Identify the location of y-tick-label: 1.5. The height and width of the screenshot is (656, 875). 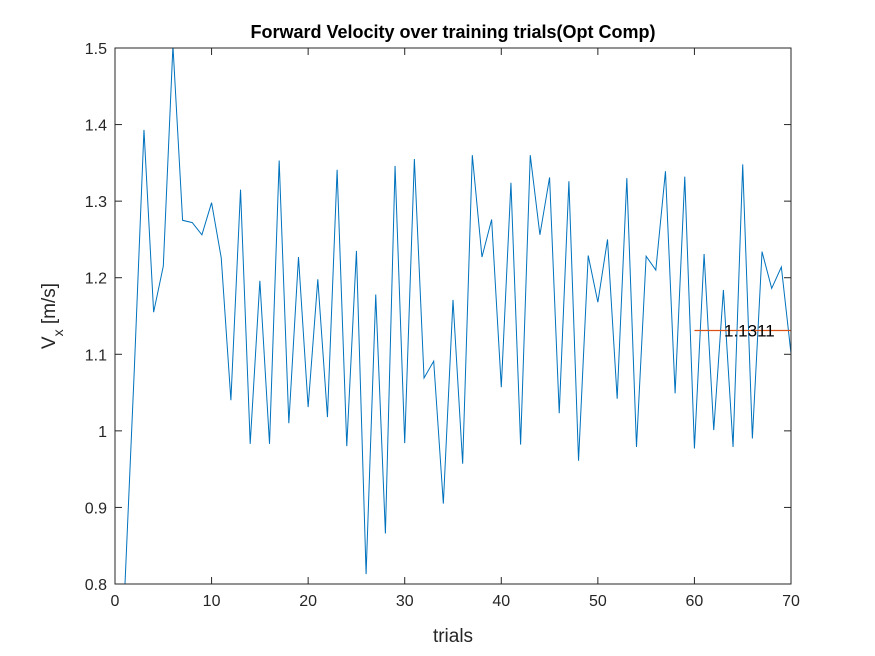
(96, 49).